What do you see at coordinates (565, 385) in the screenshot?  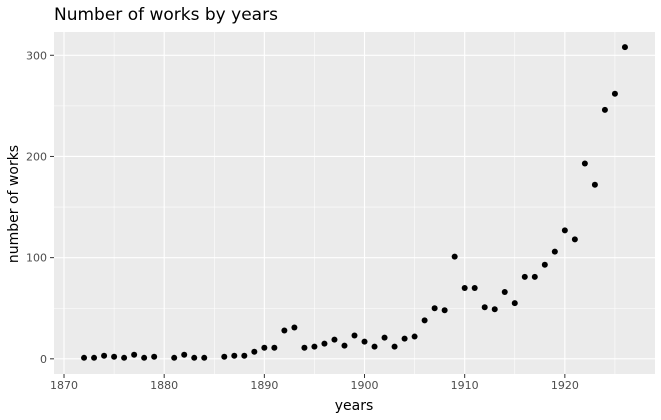 I see `x-tick-label: 1920` at bounding box center [565, 385].